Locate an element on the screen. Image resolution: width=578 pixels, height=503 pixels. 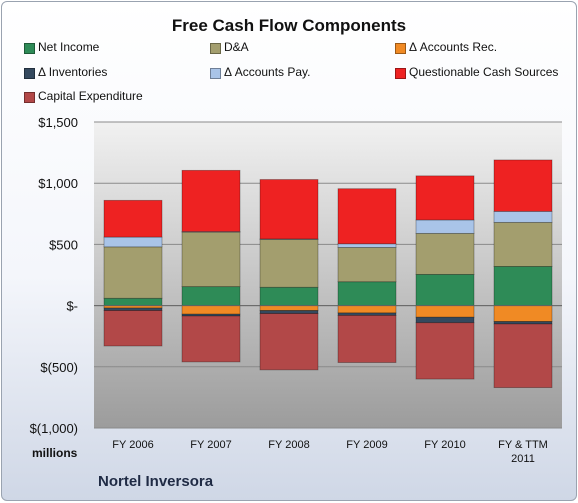
legend-label: Net Income is located at coordinates (69, 47).